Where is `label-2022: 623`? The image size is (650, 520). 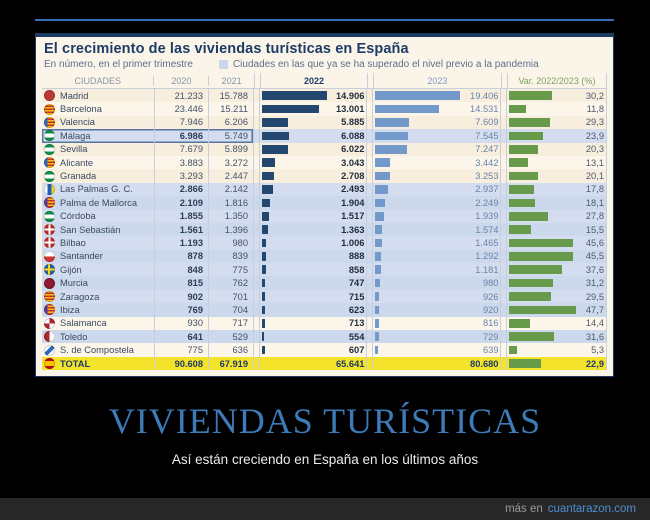 label-2022: 623 is located at coordinates (356, 309).